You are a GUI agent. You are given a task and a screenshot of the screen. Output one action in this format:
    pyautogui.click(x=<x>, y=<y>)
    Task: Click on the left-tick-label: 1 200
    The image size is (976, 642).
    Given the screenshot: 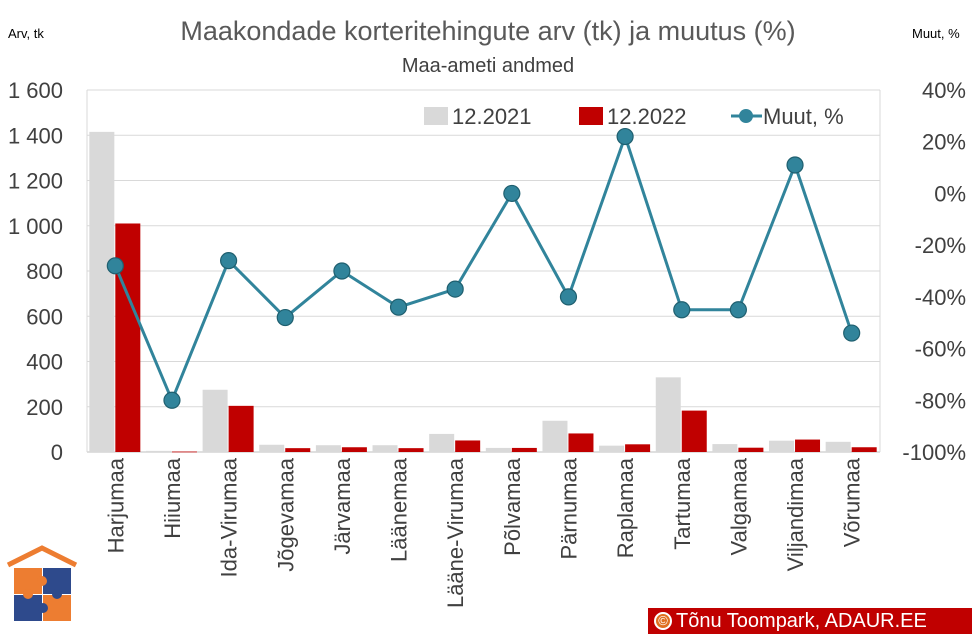 What is the action you would take?
    pyautogui.click(x=35, y=181)
    